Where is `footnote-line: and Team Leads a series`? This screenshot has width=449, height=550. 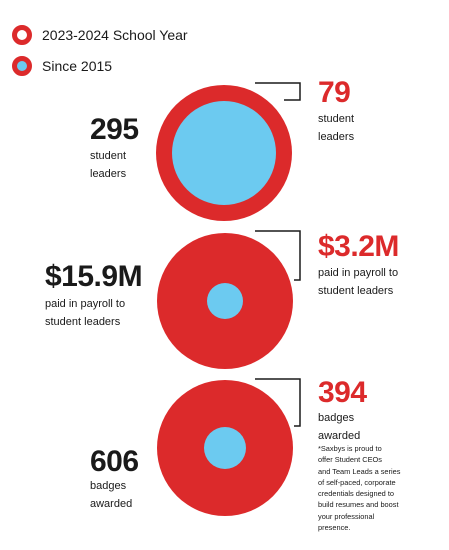 footnote-line: and Team Leads a series is located at coordinates (359, 471).